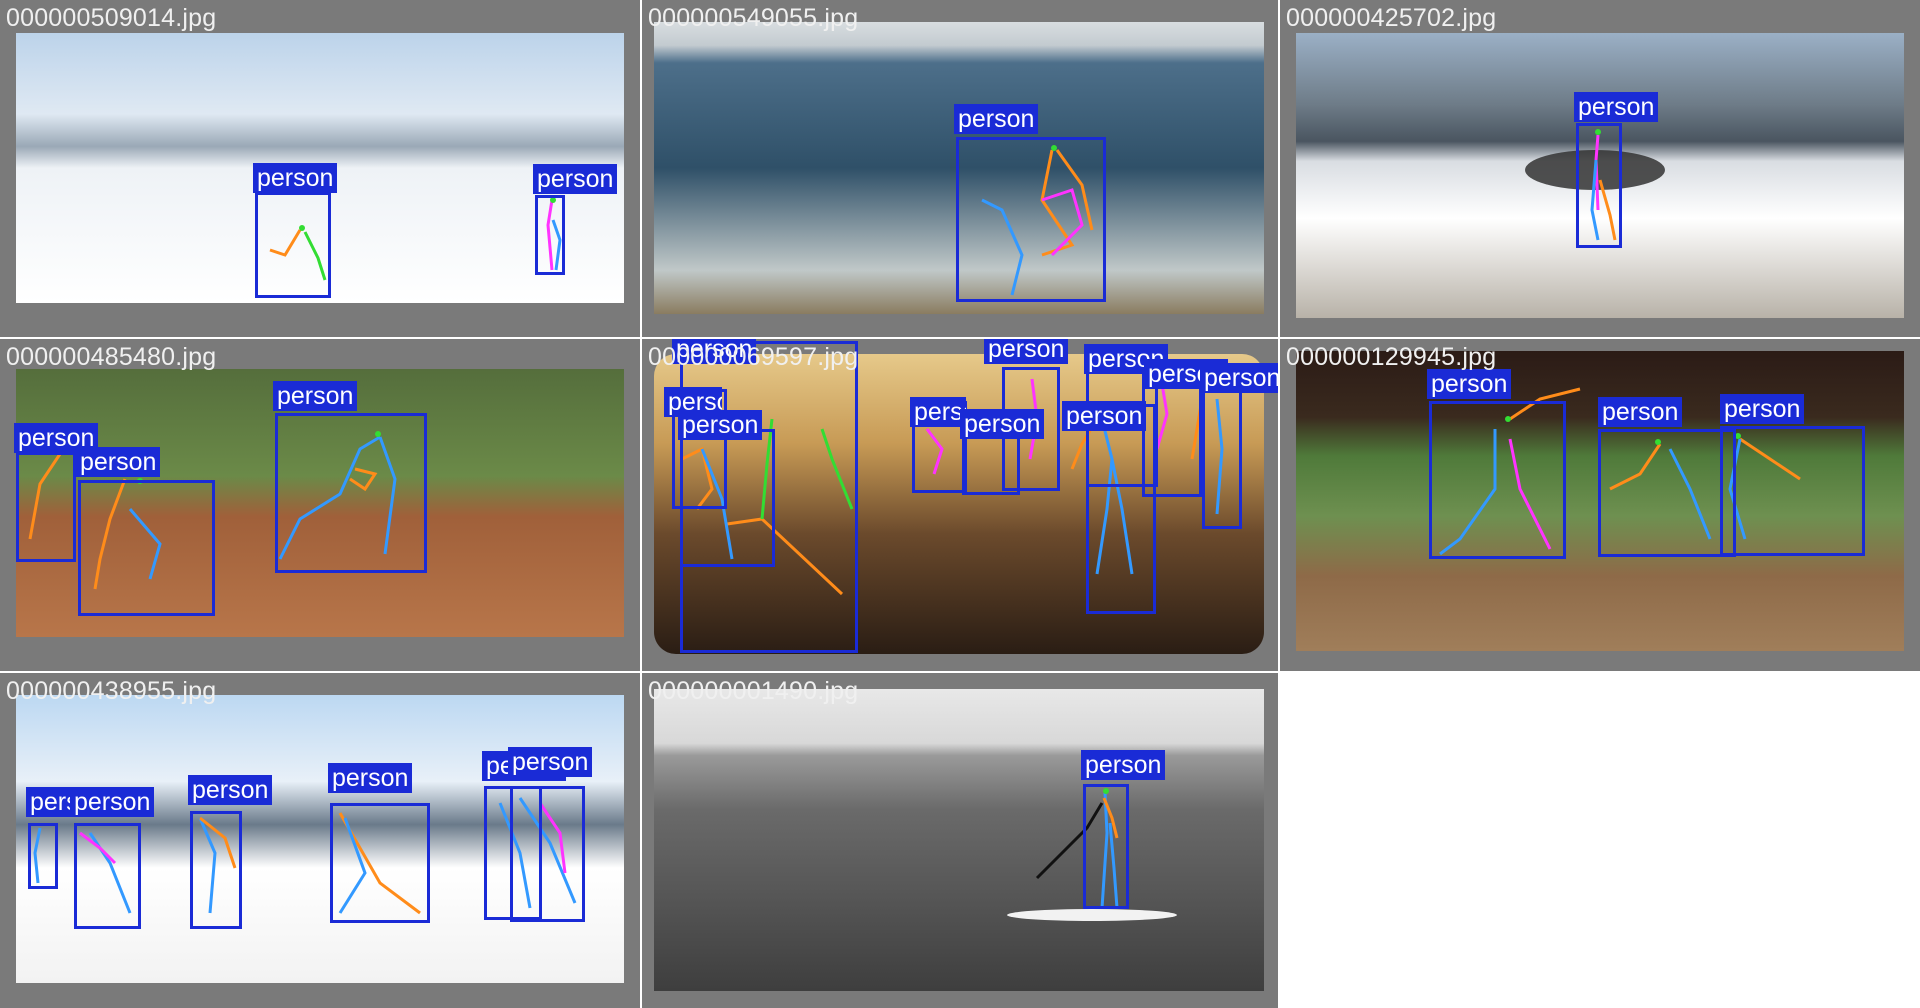  I want to click on photo-ski-race, so click(320, 839).